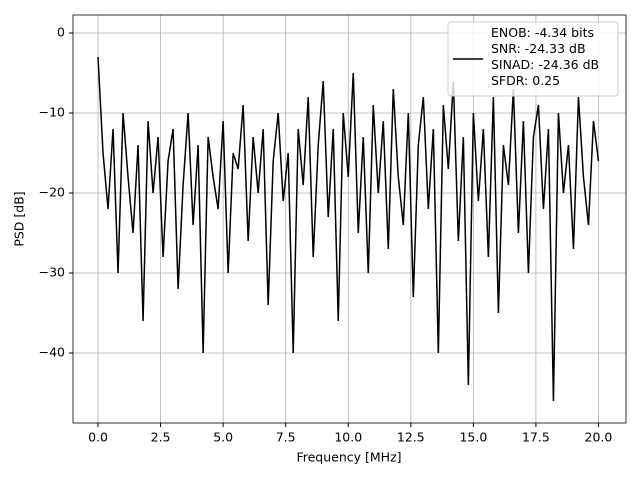 Image resolution: width=640 pixels, height=480 pixels. Describe the element at coordinates (61, 32) in the screenshot. I see `y-tick-label: 0` at that location.